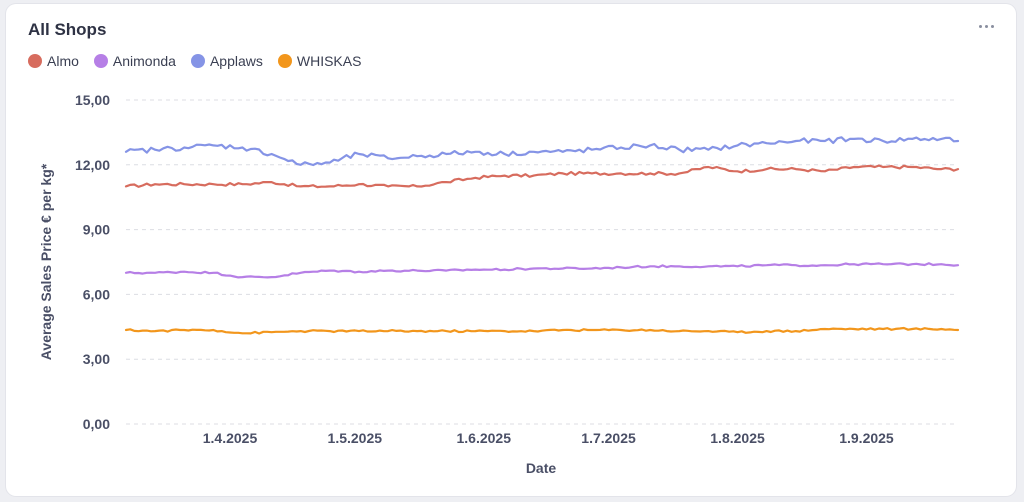 This screenshot has width=1024, height=502. I want to click on y-axis-label: Average Sales Price € per kg*, so click(46, 261).